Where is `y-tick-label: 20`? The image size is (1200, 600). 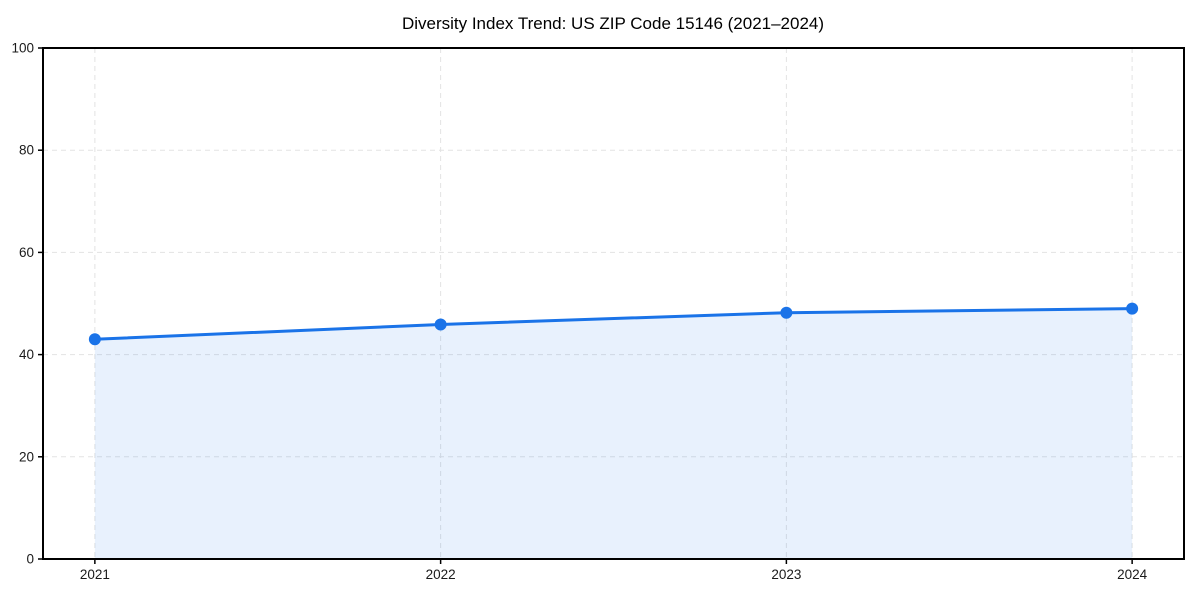 y-tick-label: 20 is located at coordinates (26, 456).